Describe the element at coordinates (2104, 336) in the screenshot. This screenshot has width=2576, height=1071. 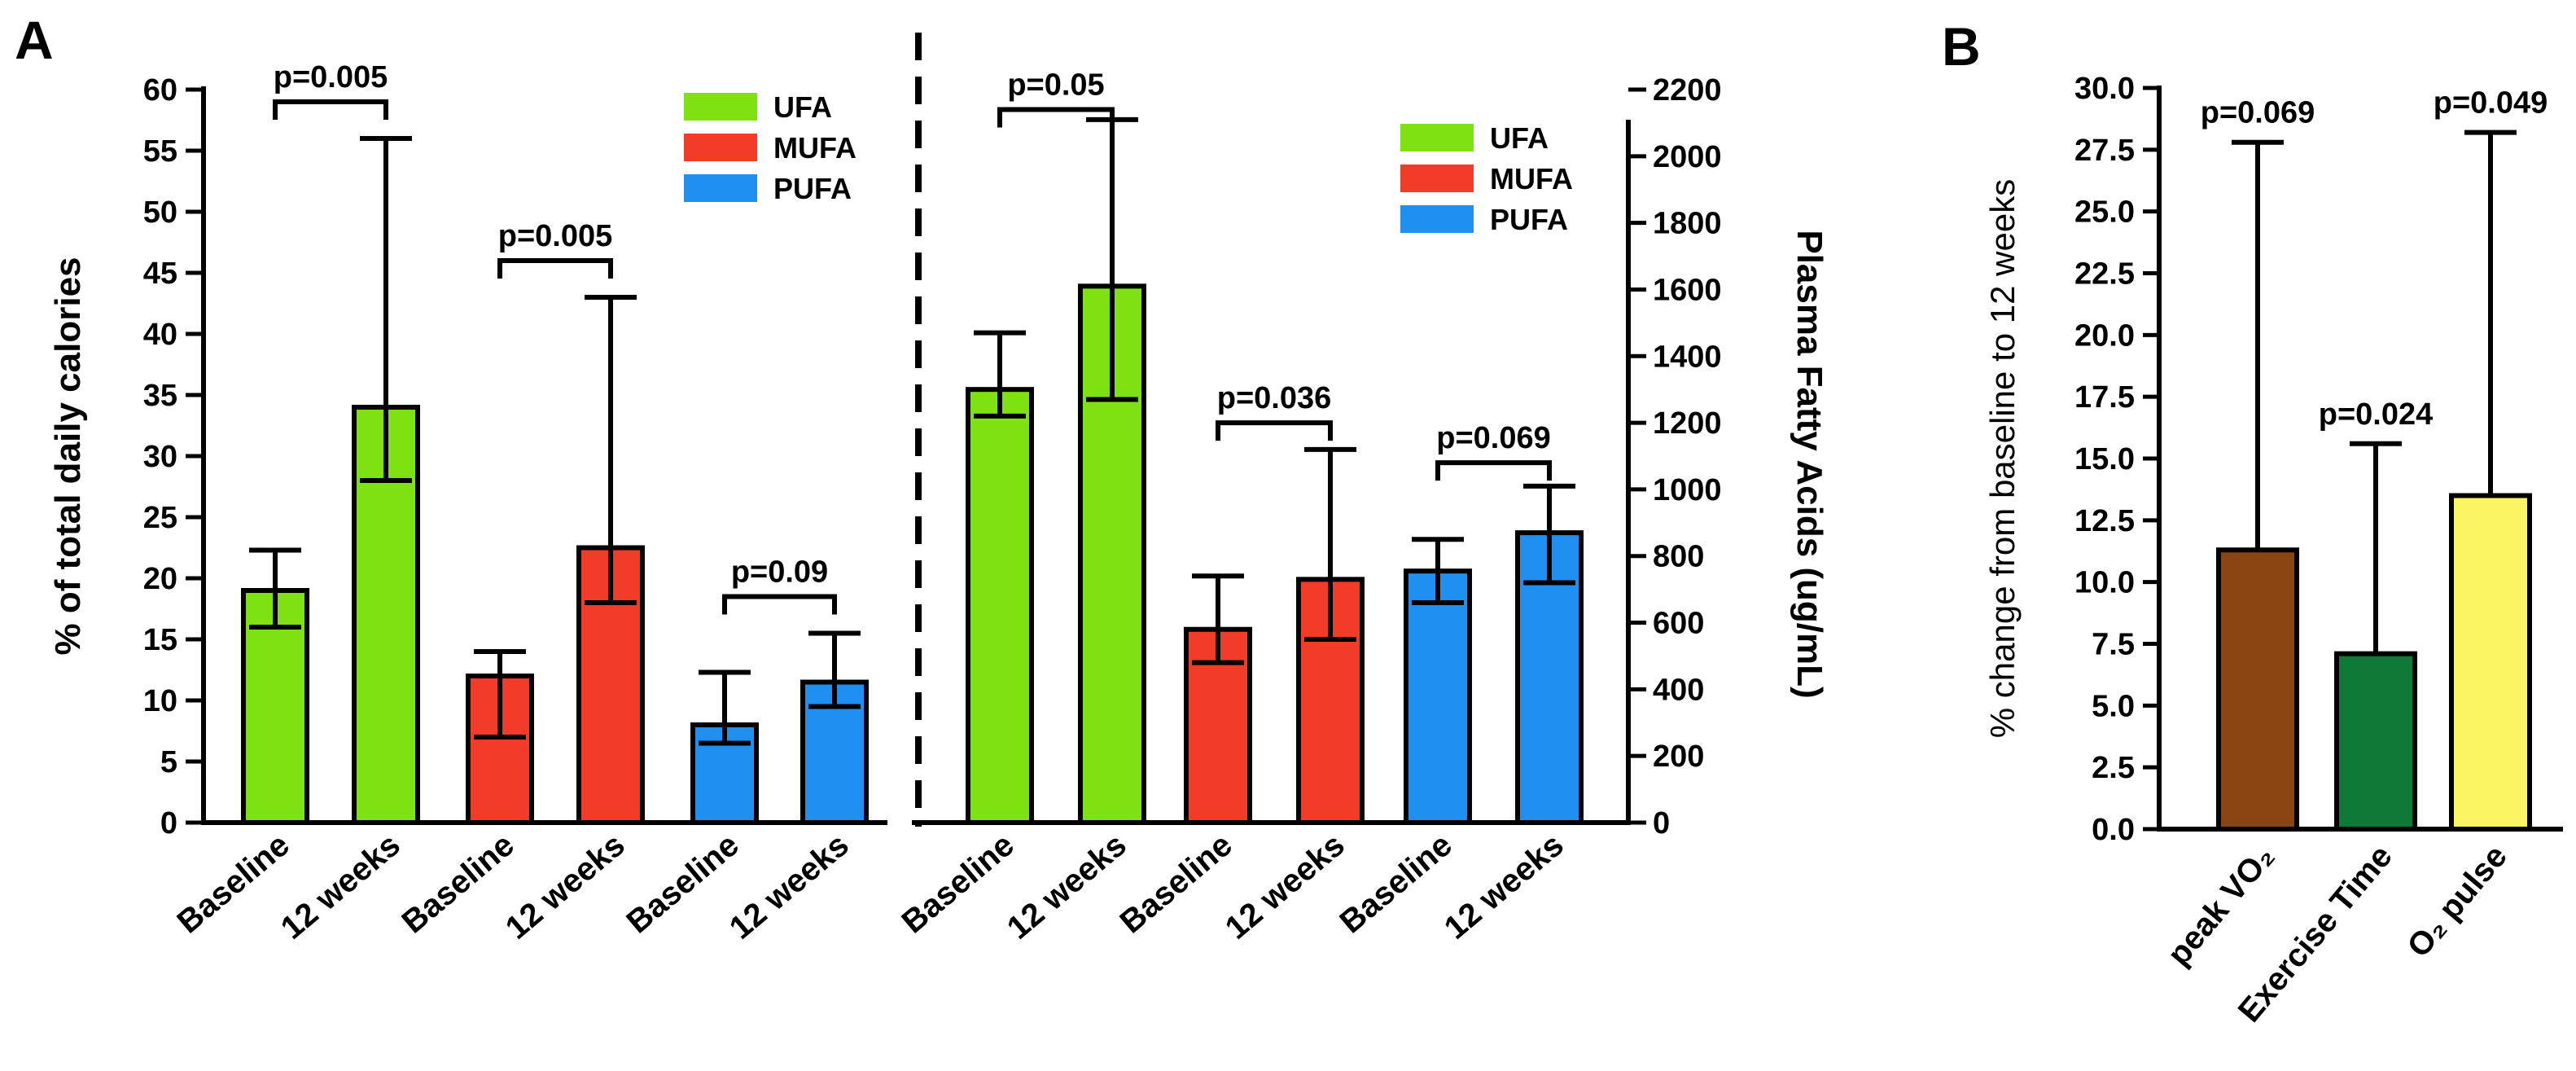
I see `b-y-tick-label: 20.0` at that location.